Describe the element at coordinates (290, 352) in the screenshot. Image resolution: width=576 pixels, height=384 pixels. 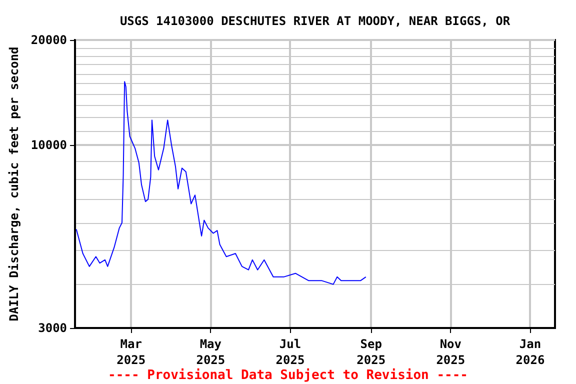
I see `x-tick-label: Jul 2025` at that location.